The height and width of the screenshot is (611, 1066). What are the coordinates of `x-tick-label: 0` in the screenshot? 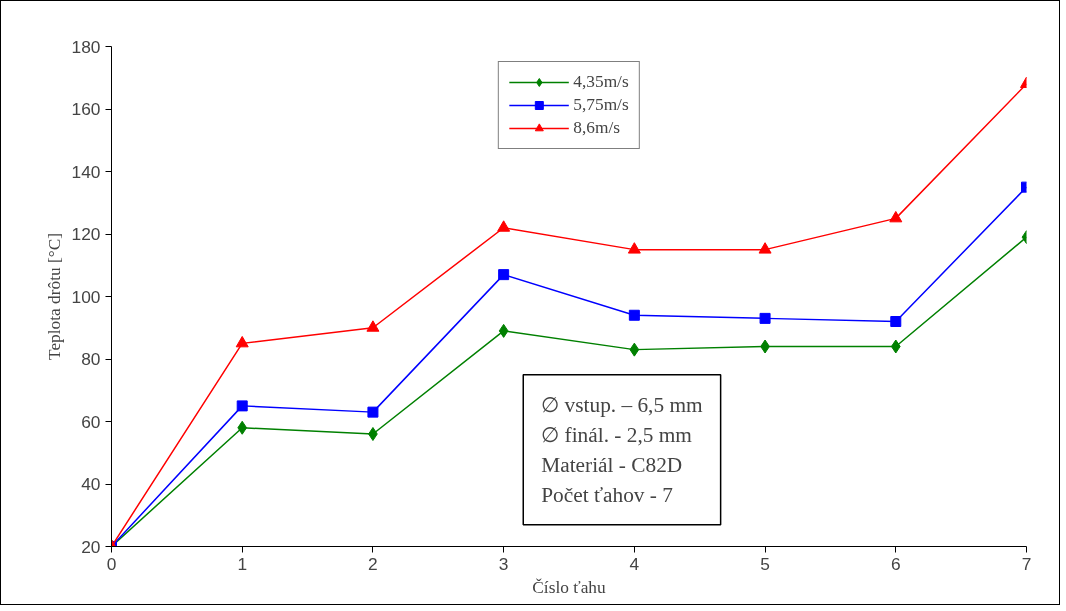 It's located at (111, 563).